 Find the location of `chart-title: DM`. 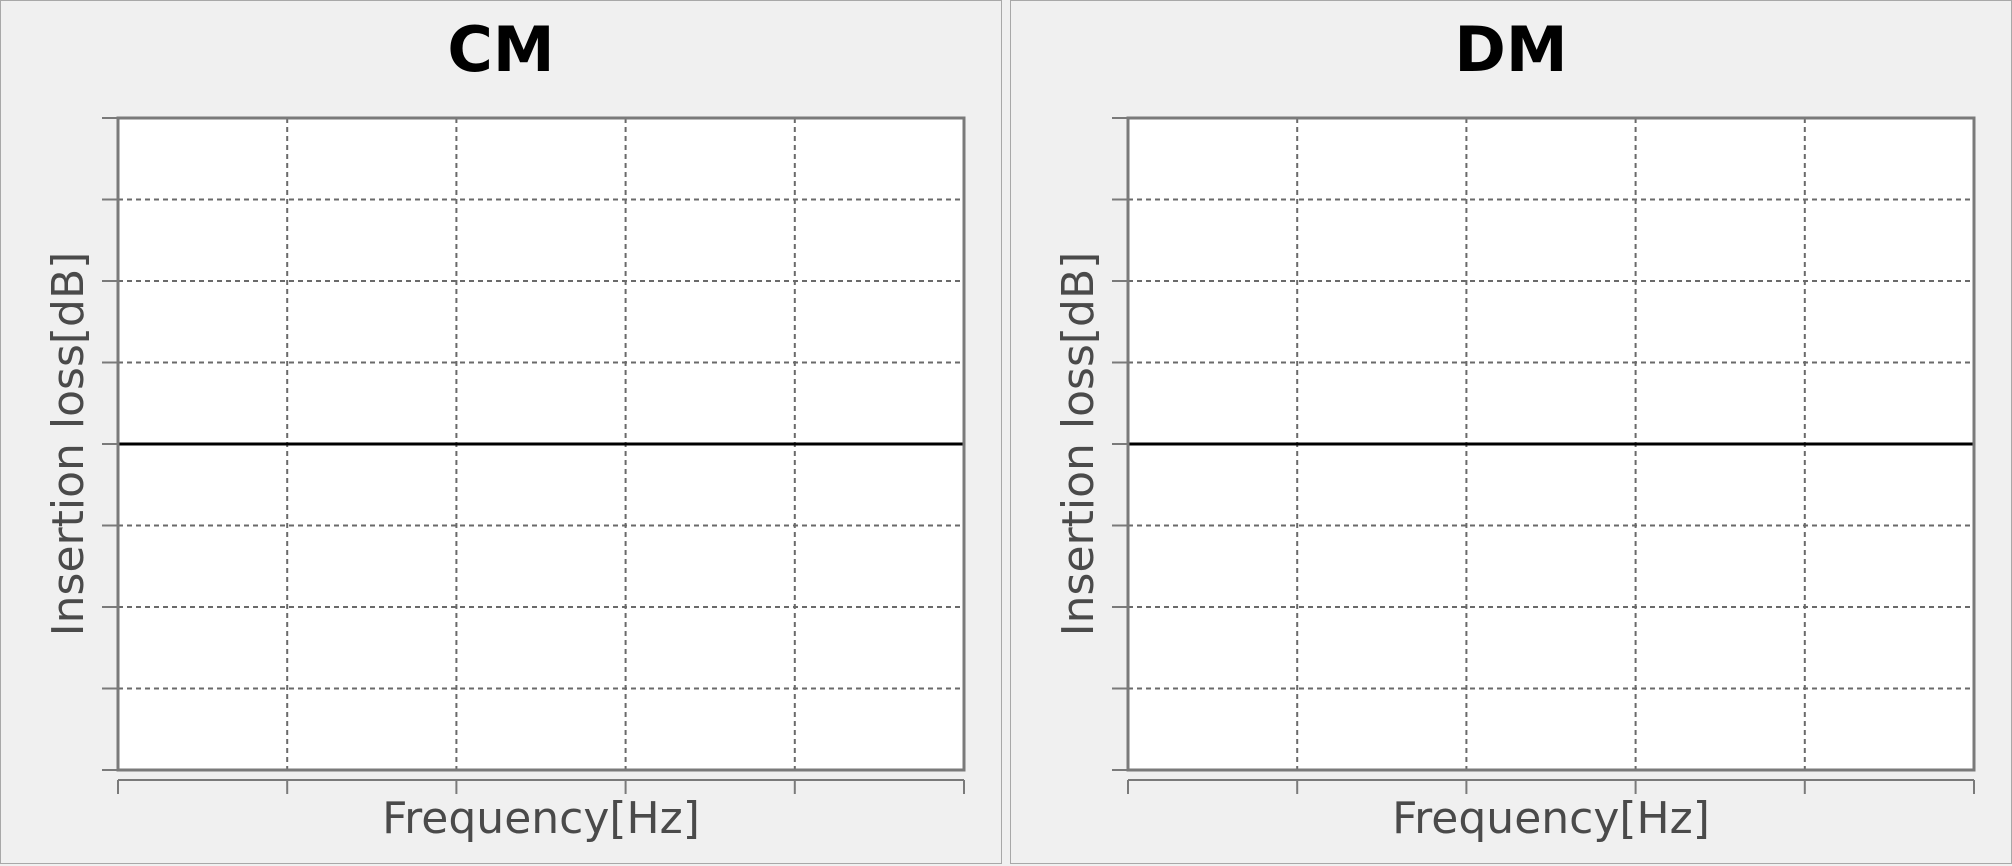

chart-title: DM is located at coordinates (1510, 49).